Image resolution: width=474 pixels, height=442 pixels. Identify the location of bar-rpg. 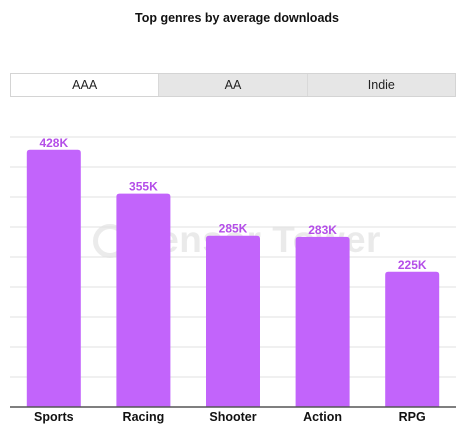
(412, 339).